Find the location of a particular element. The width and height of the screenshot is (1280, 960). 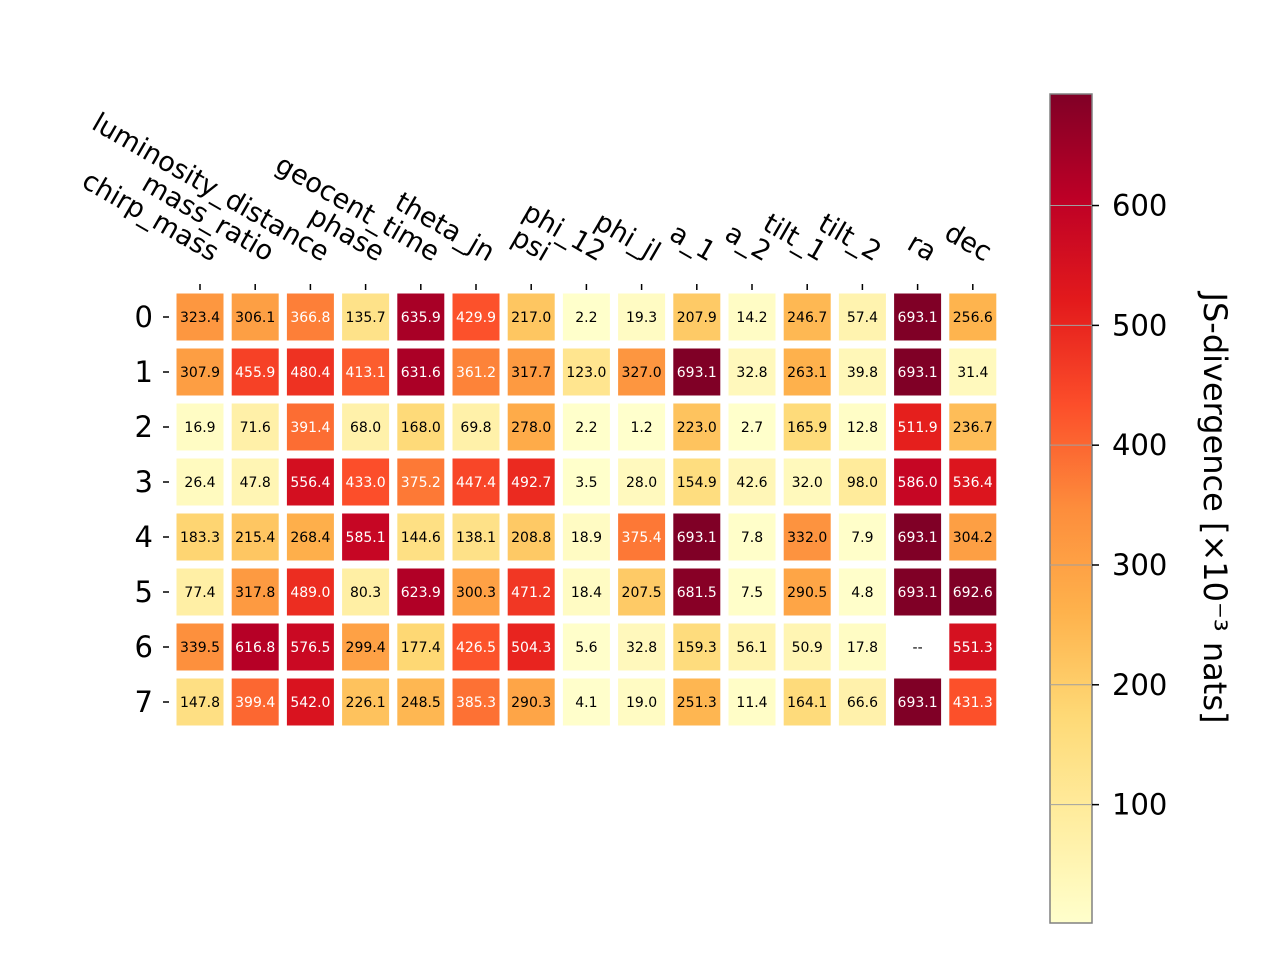

cell-value-label: 551.3 is located at coordinates (973, 648).